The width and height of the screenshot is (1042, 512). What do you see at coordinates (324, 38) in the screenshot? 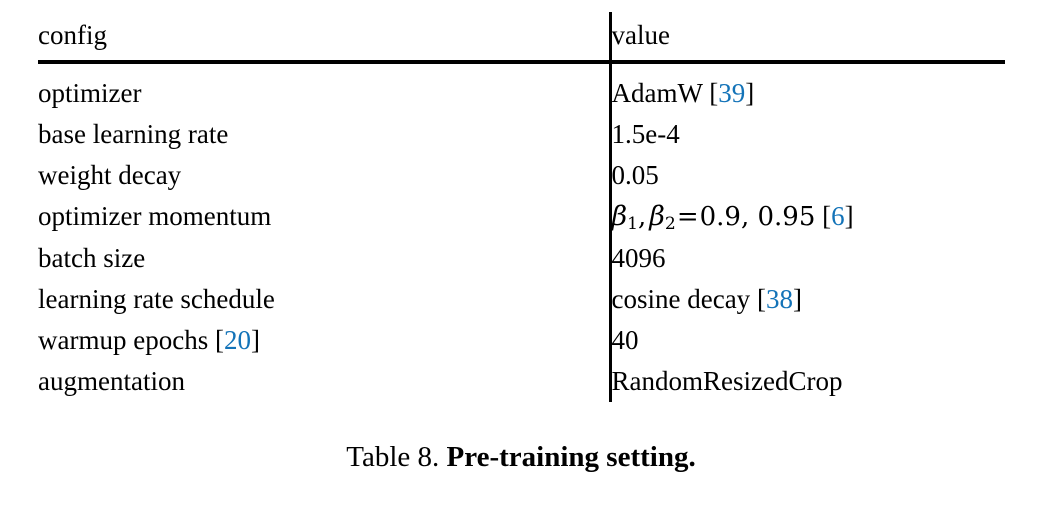
I see `column-header-config: config` at bounding box center [324, 38].